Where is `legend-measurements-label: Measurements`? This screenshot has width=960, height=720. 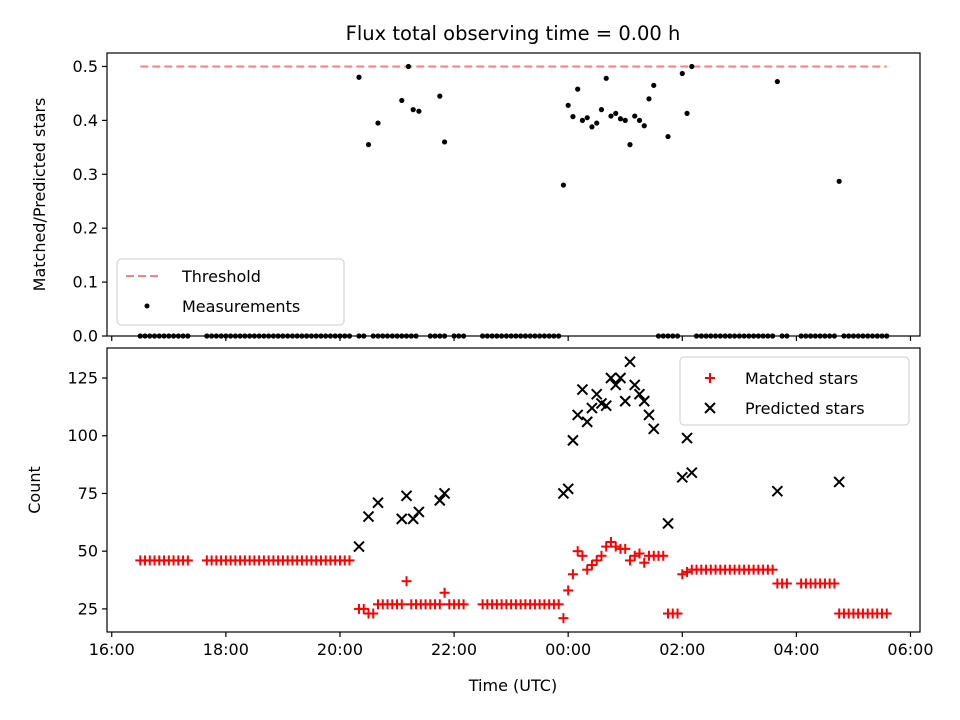
legend-measurements-label: Measurements is located at coordinates (241, 306).